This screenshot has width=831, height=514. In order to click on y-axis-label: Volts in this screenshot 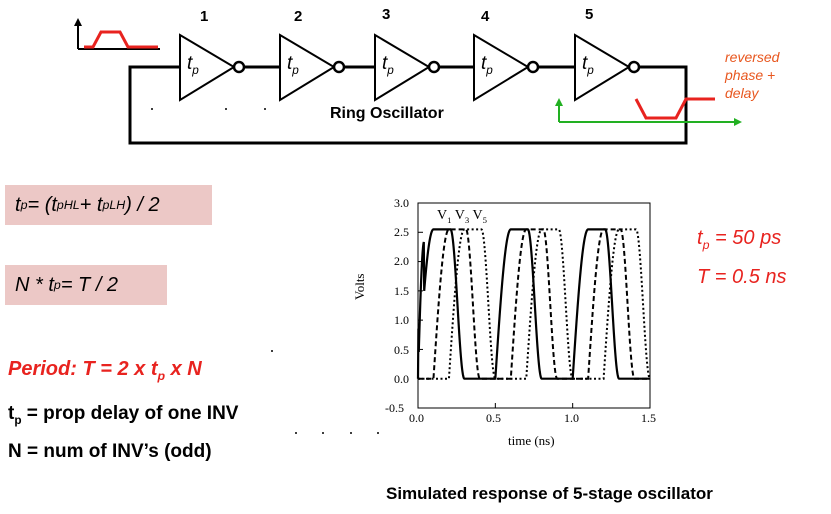, I will do `click(359, 287)`.